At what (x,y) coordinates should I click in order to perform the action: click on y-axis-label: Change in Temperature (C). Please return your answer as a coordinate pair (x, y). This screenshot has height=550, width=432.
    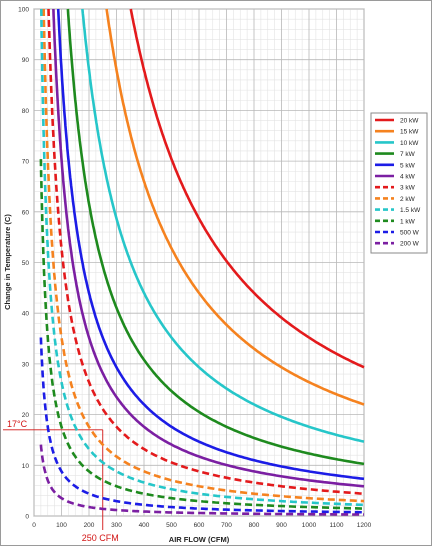
    Looking at the image, I should click on (7, 262).